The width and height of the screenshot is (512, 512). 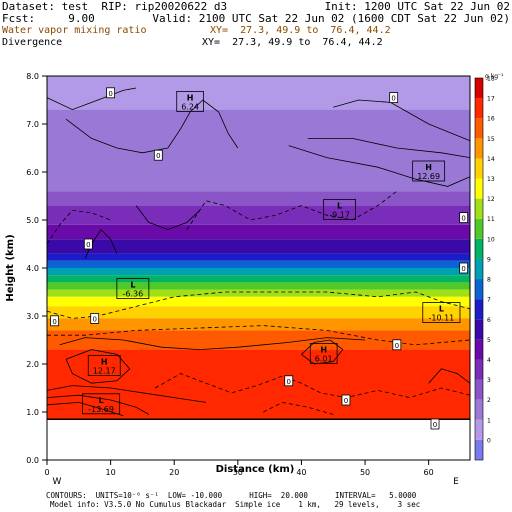 What do you see at coordinates (48, 18) in the screenshot?
I see `forecast-hour: Fcst: 9.00` at bounding box center [48, 18].